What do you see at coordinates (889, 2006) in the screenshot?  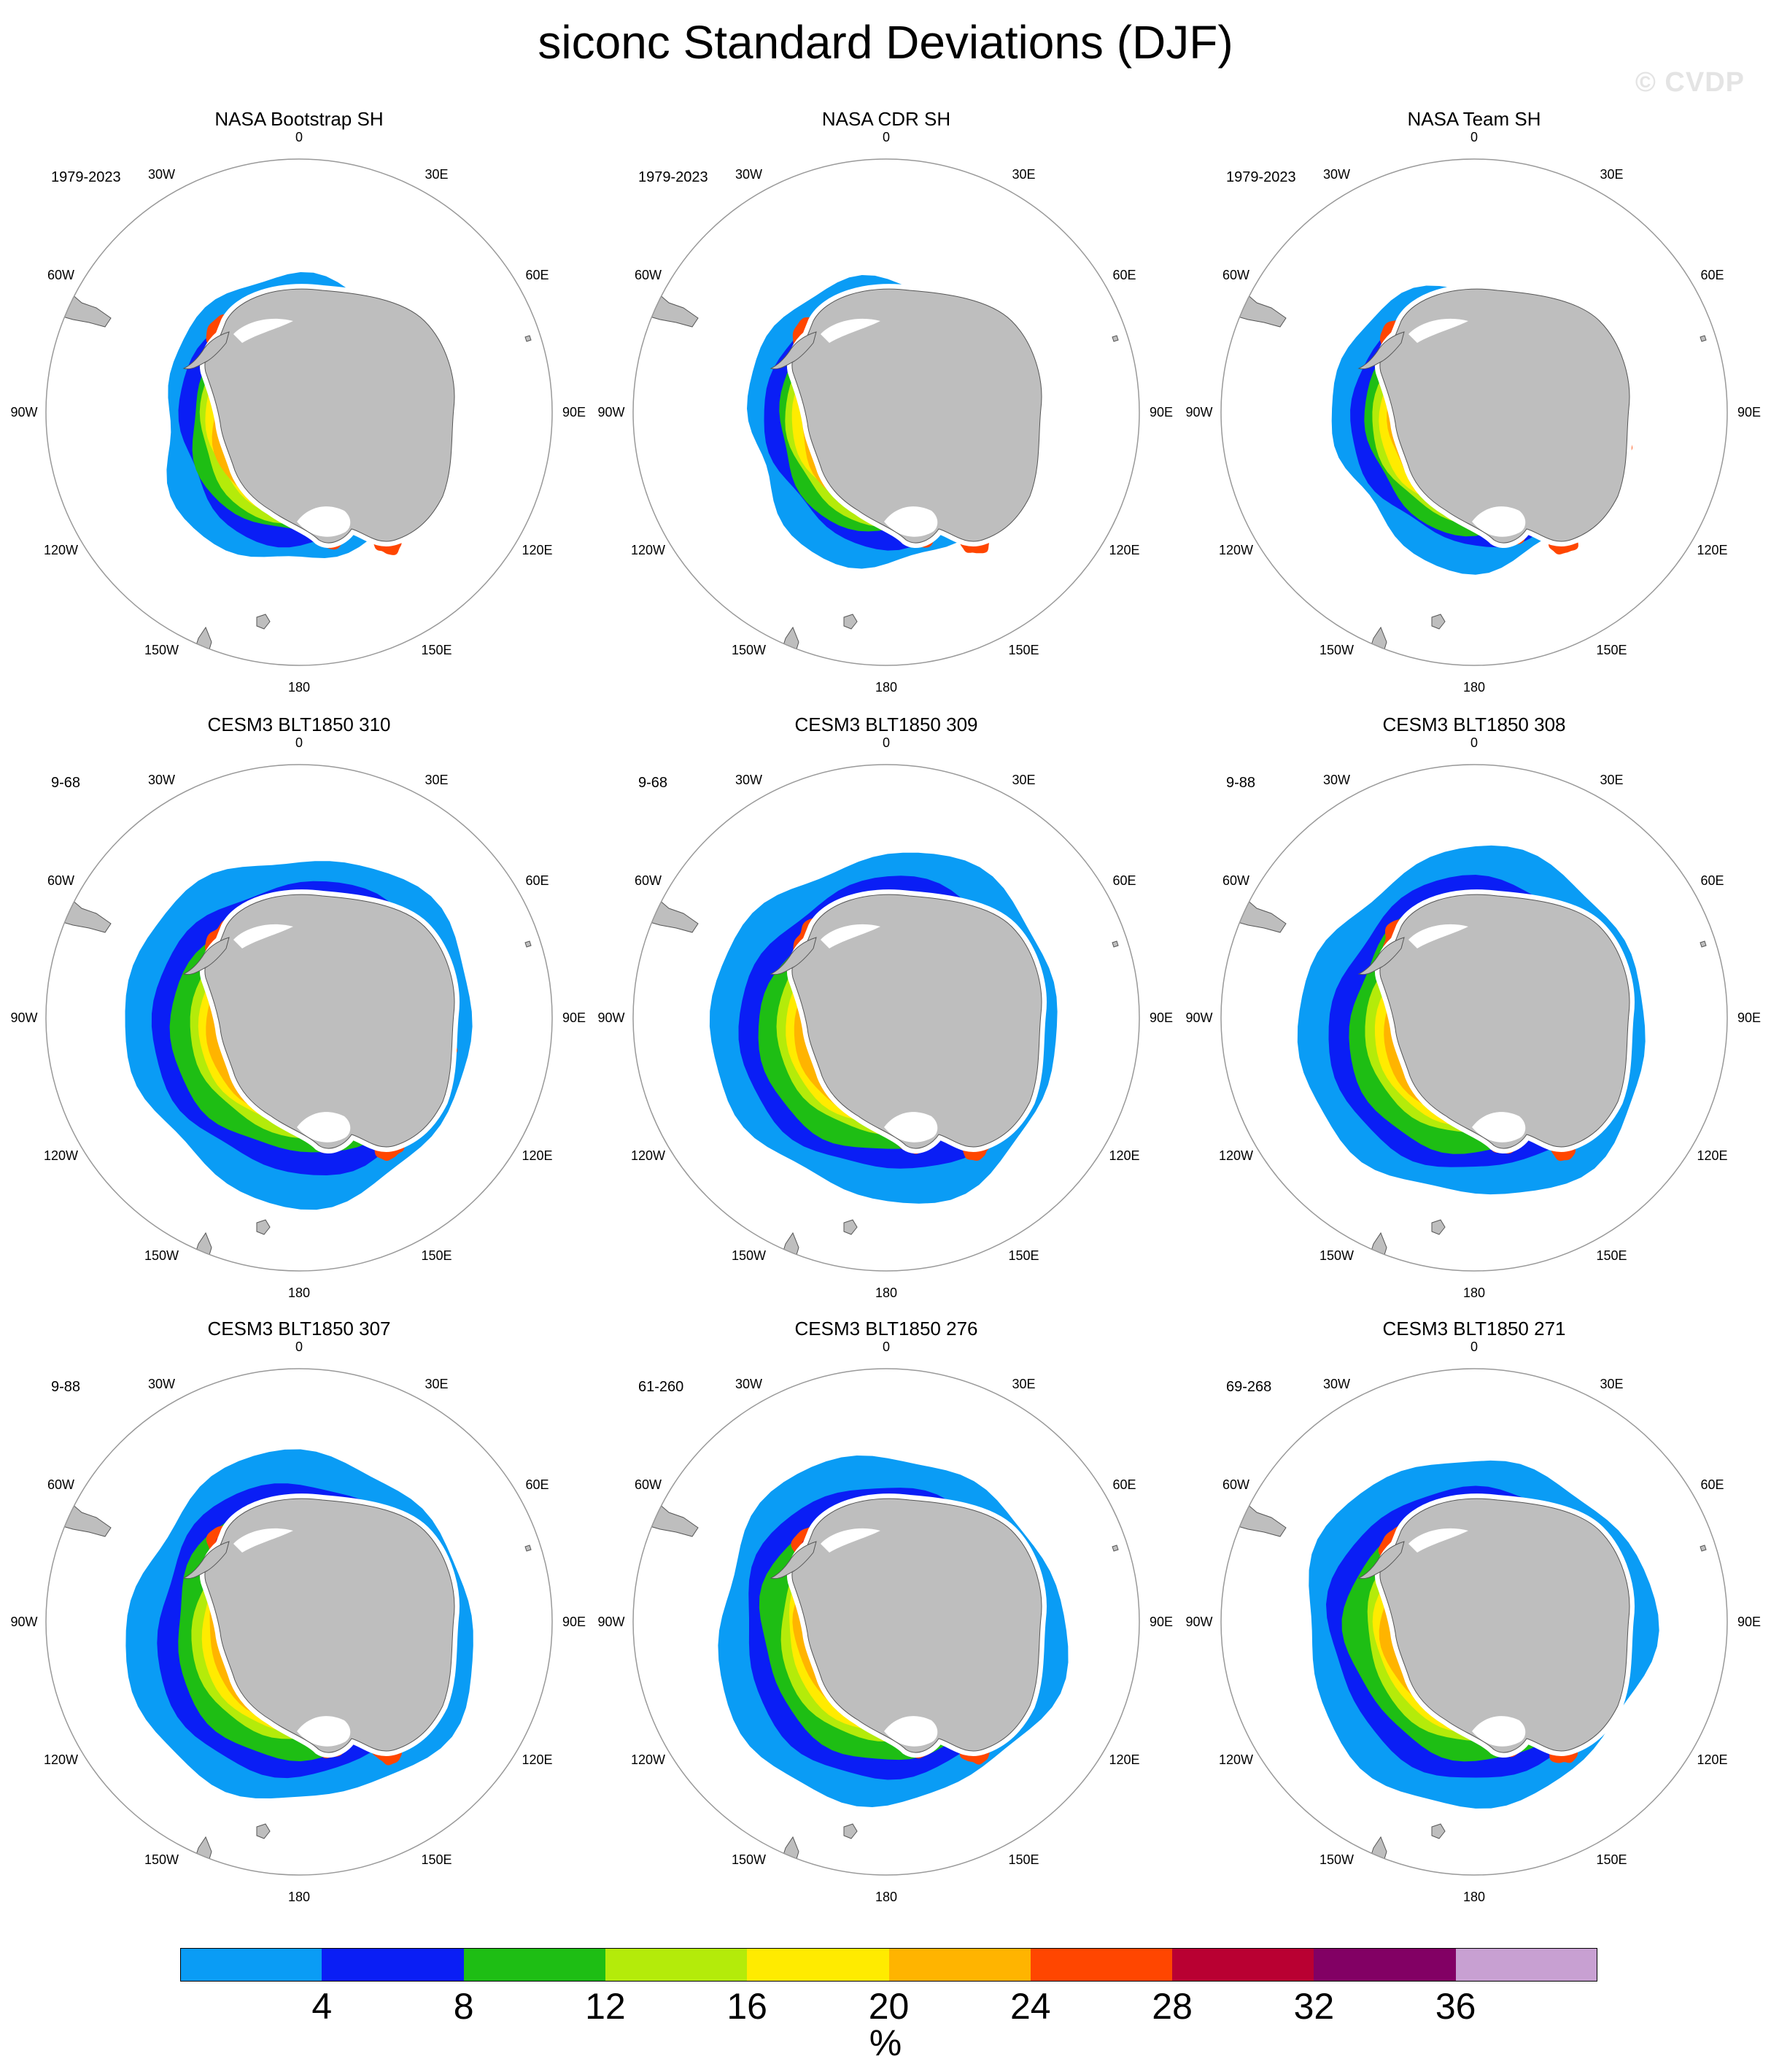 I see `colorbar-tick-label: 20` at bounding box center [889, 2006].